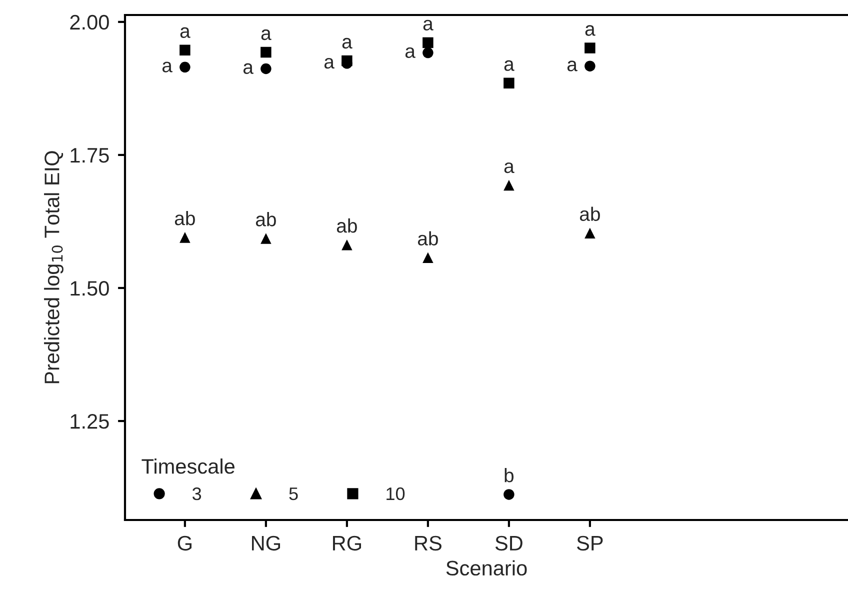  Describe the element at coordinates (508, 543) in the screenshot. I see `x-tick-label: SD` at that location.